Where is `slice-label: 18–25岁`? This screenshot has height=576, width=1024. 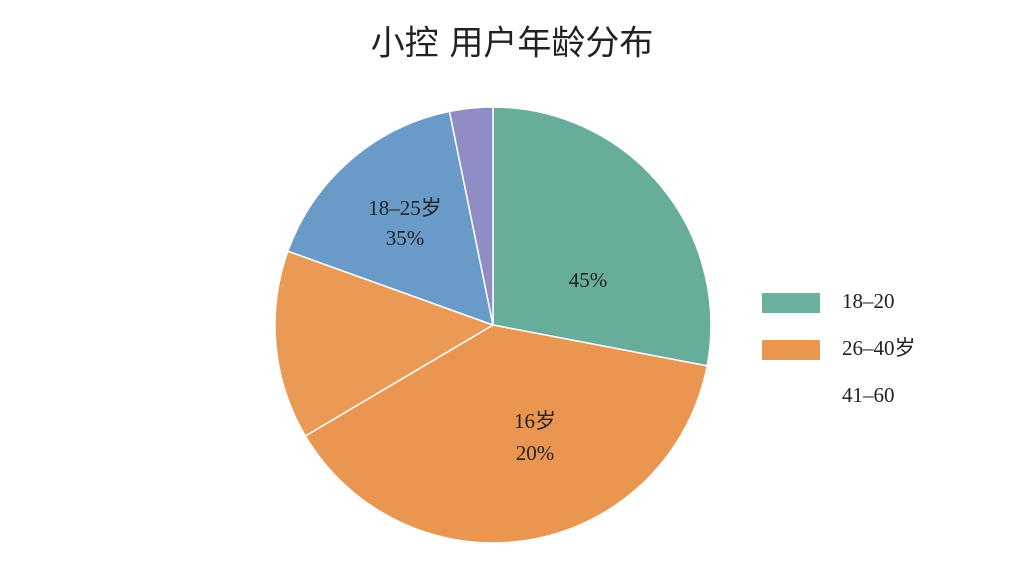 slice-label: 18–25岁 is located at coordinates (405, 208).